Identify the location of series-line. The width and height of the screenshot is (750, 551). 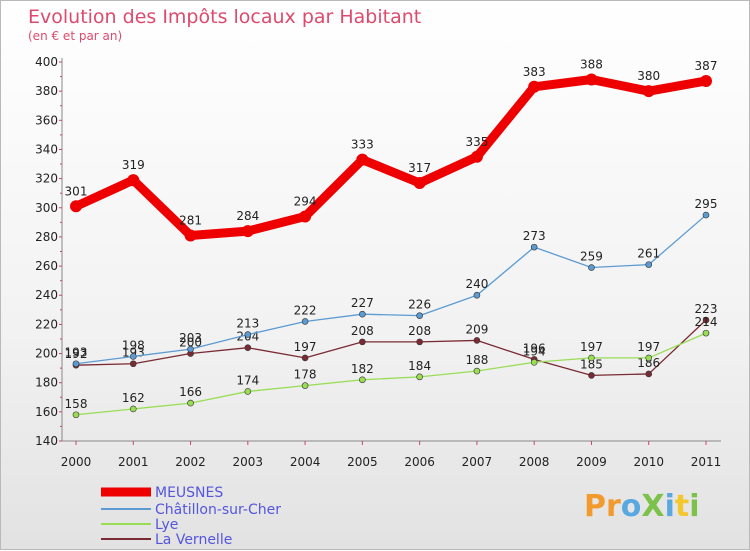
(391, 348).